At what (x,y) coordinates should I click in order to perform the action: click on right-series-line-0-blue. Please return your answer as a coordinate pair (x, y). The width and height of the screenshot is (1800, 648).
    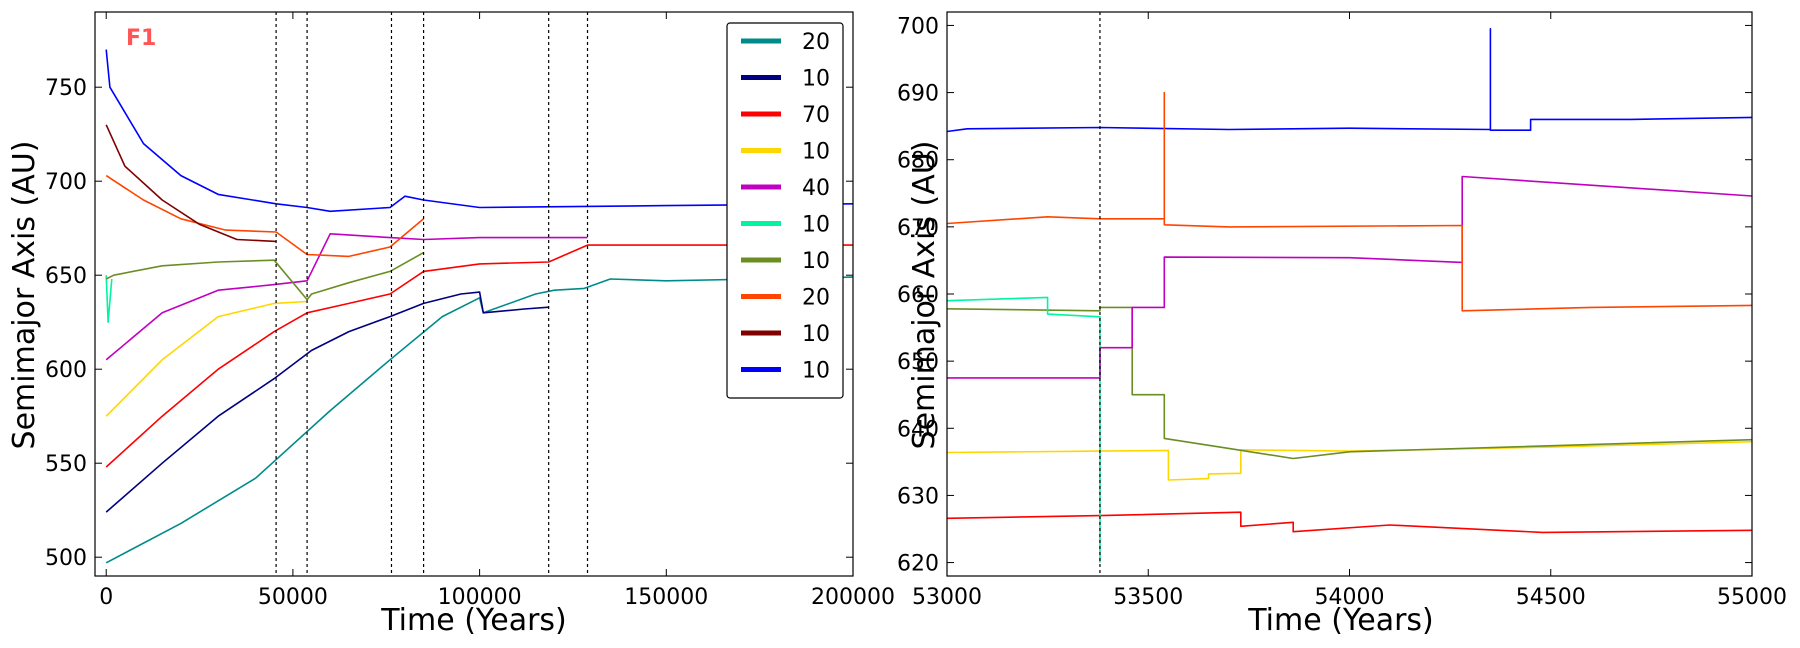
    Looking at the image, I should click on (1349, 80).